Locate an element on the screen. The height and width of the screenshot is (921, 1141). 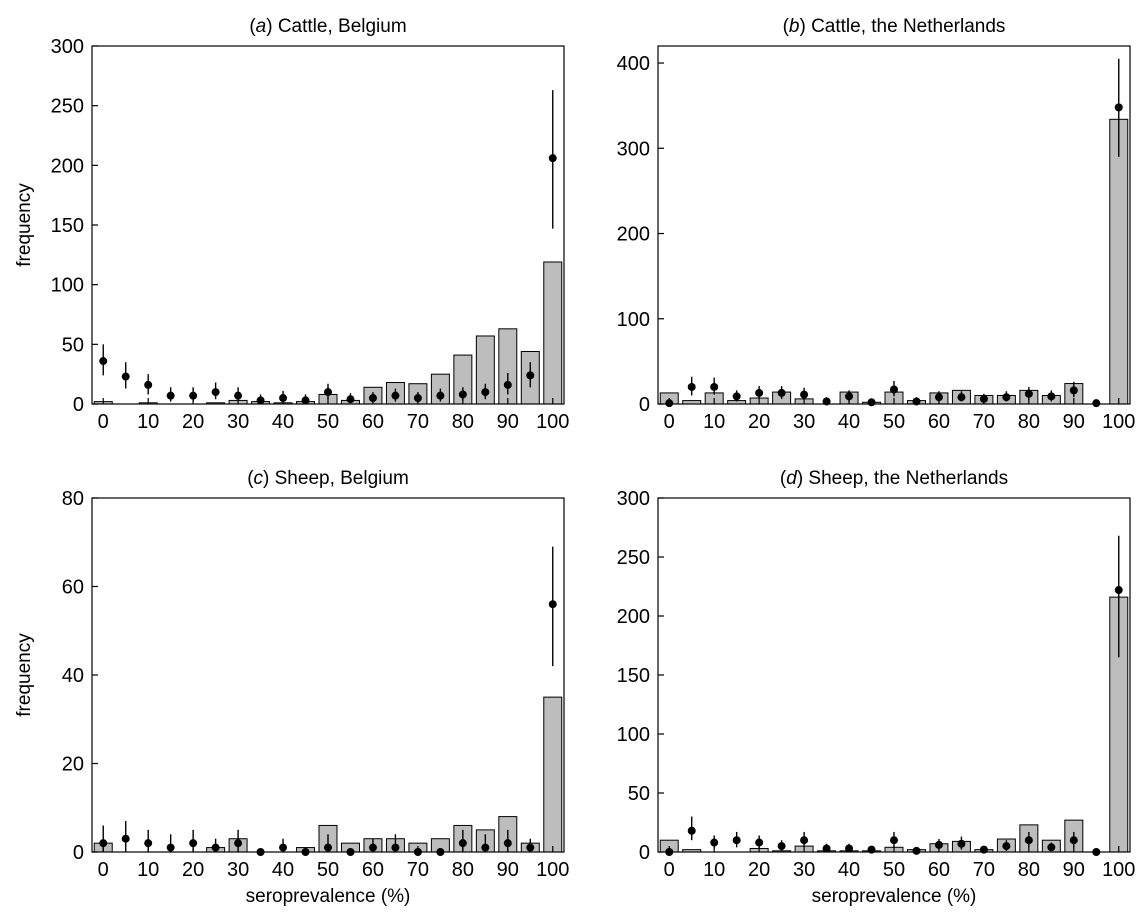
title-letter: b is located at coordinates (794, 26).